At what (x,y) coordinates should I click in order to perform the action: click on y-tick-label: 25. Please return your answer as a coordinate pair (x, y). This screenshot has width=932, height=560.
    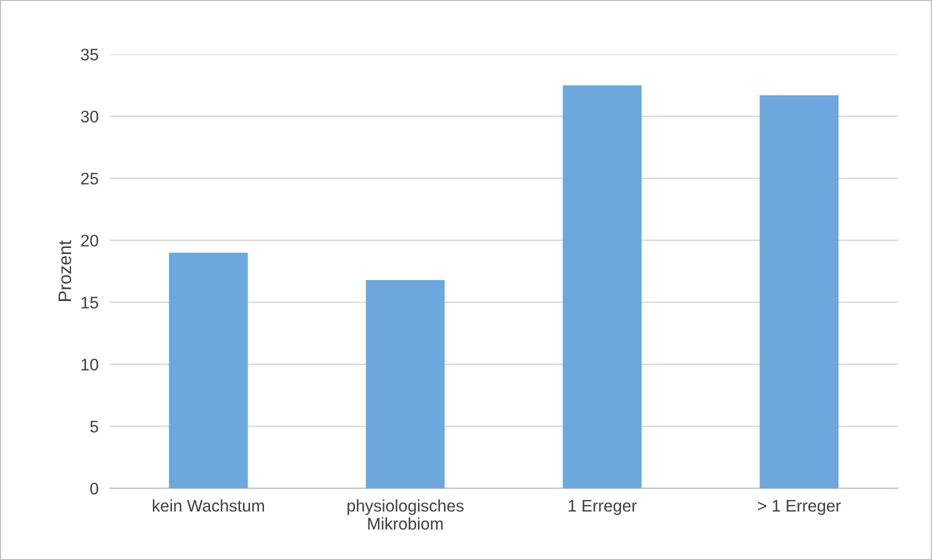
    Looking at the image, I should click on (89, 178).